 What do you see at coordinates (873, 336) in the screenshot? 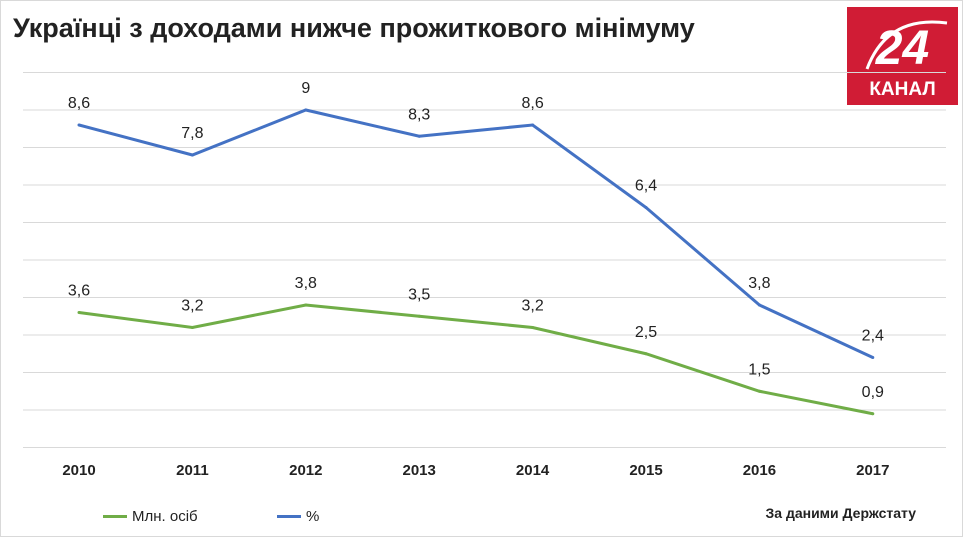
I see `data-label: 2,4` at bounding box center [873, 336].